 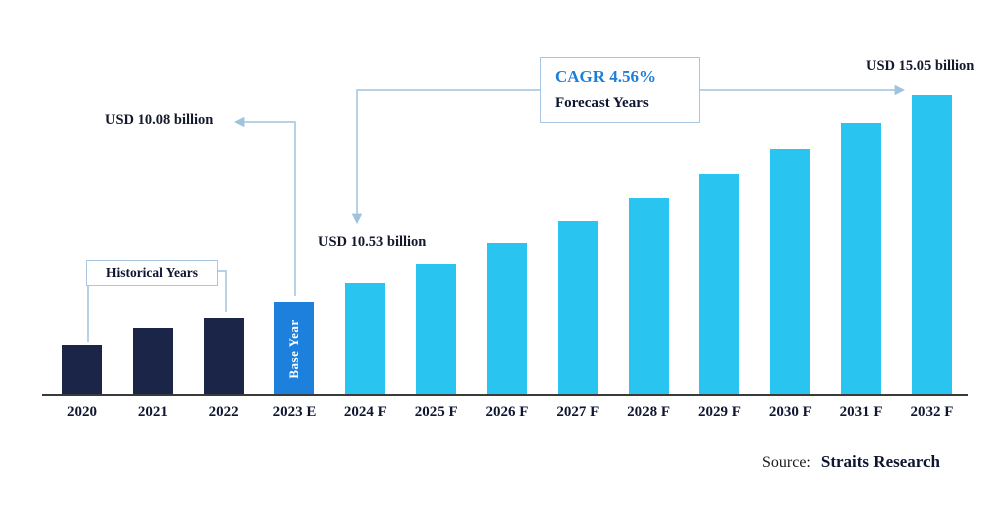 I want to click on bar-2020, so click(x=82, y=370).